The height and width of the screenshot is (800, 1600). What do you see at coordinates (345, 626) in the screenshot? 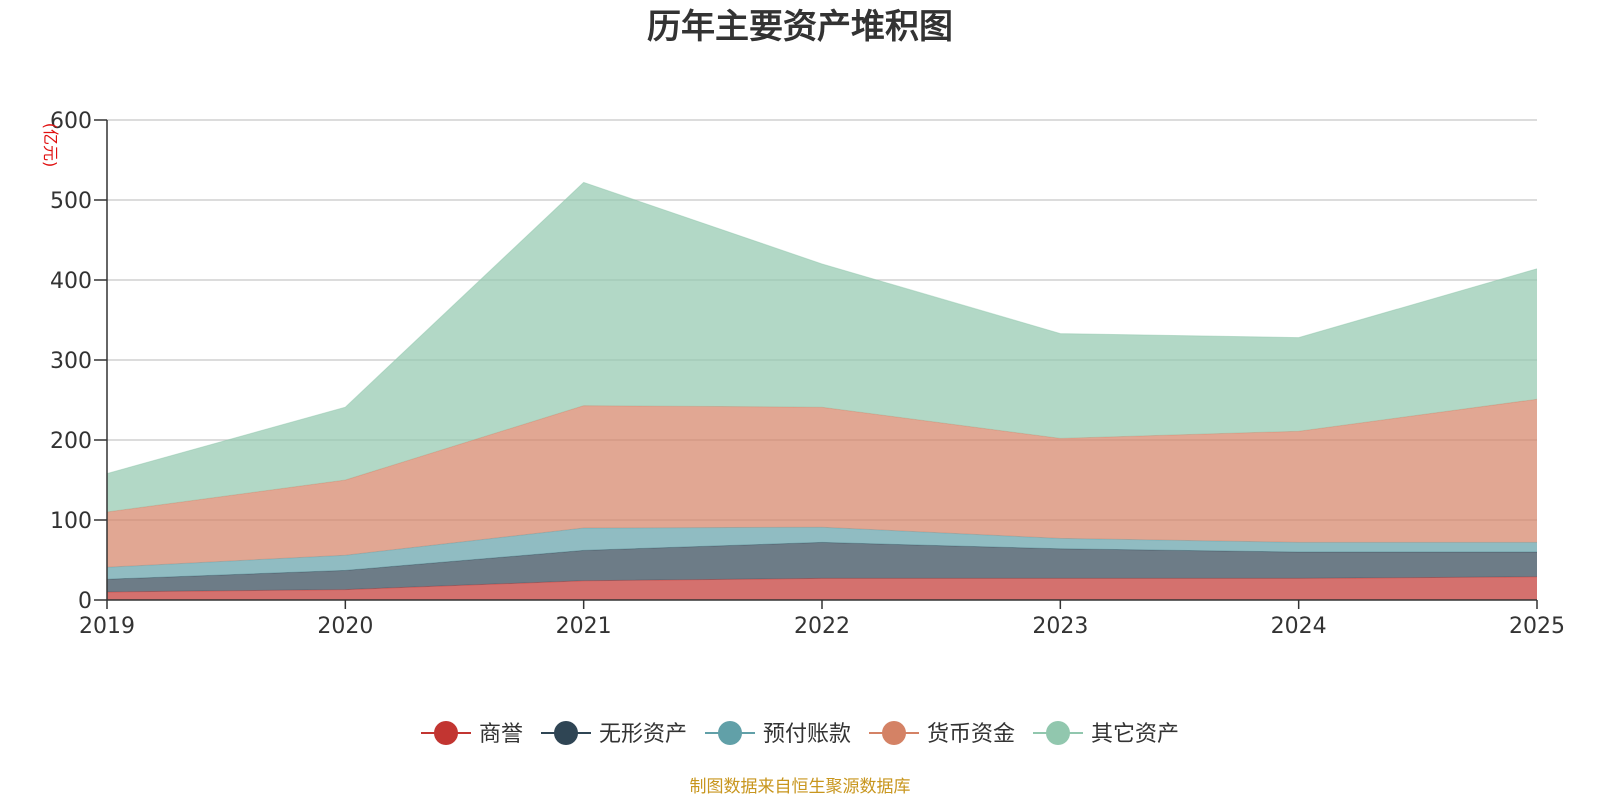
I see `x-tick-label: 2020` at bounding box center [345, 626].